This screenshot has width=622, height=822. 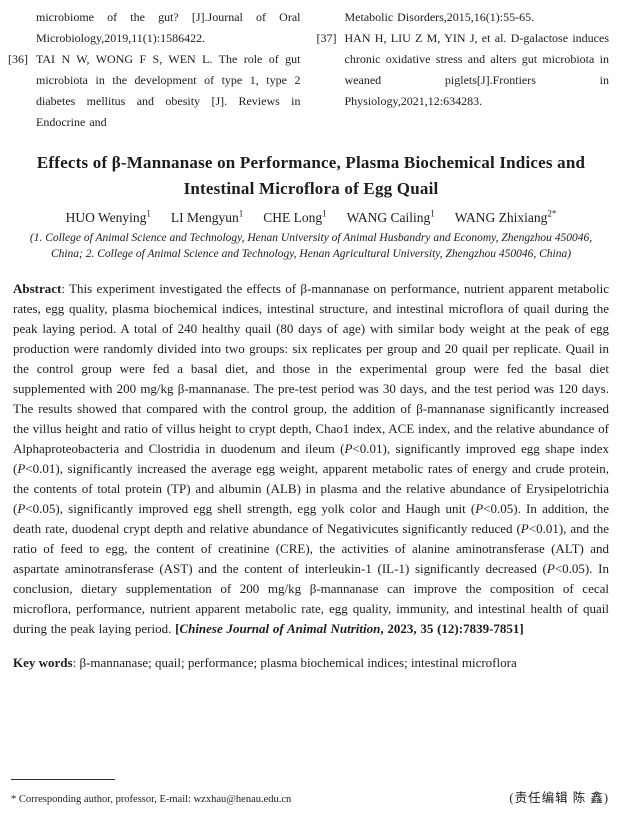 What do you see at coordinates (204, 217) in the screenshot?
I see `author-name: LI Mengyun` at bounding box center [204, 217].